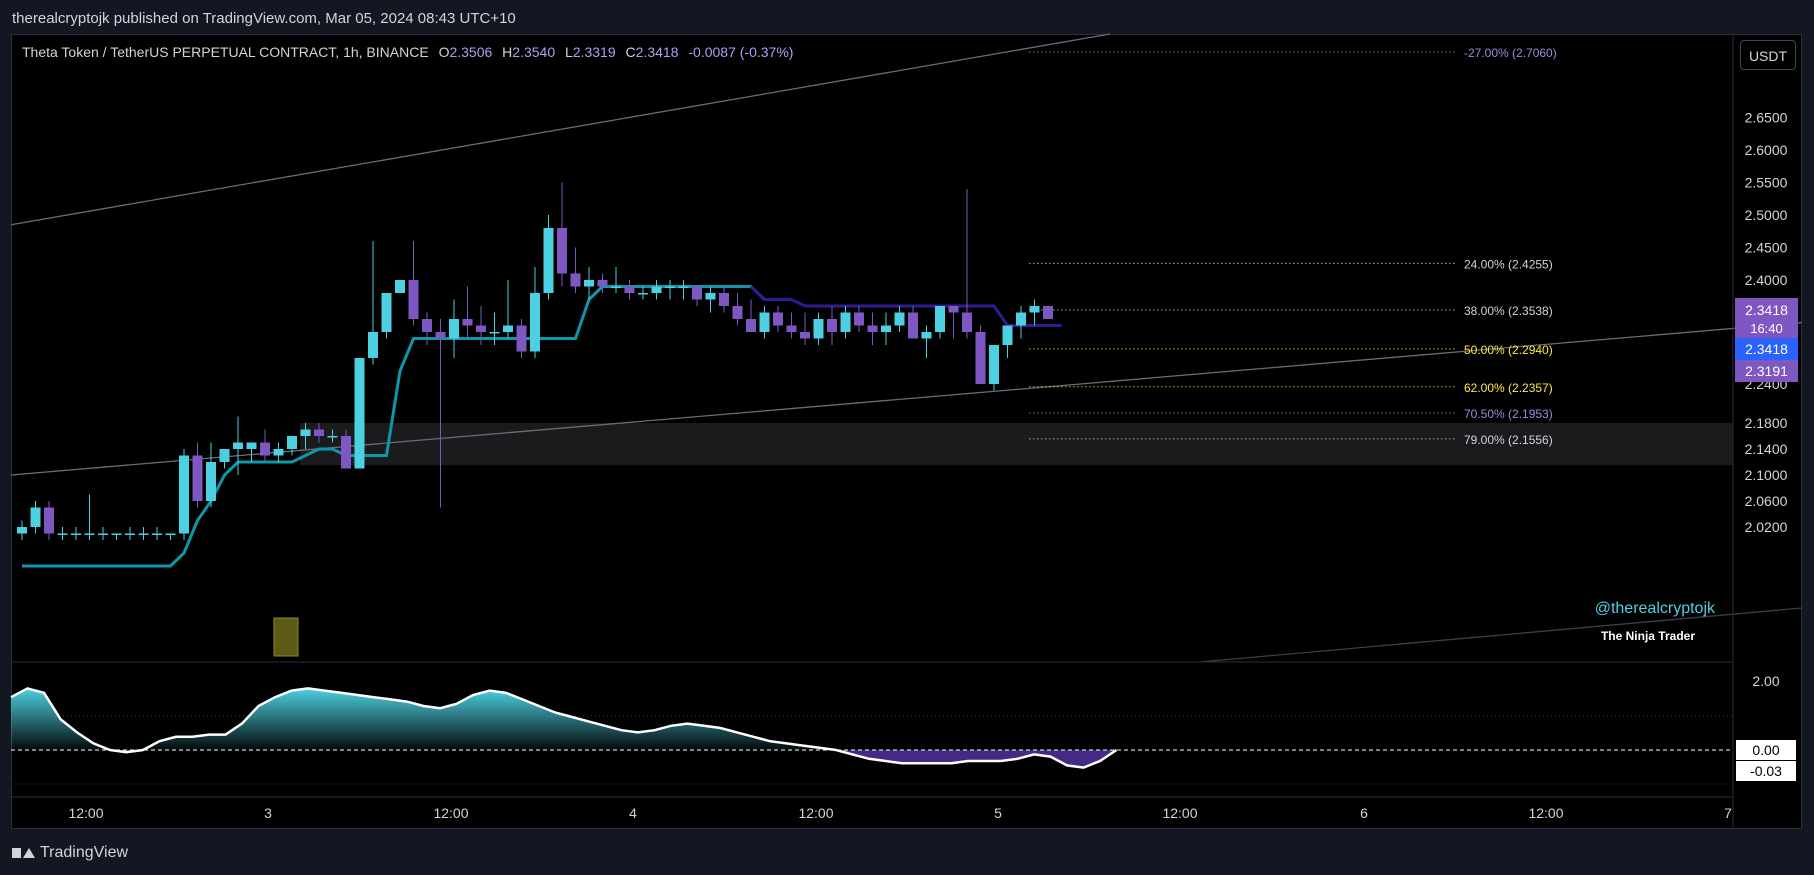  I want to click on low-label: L, so click(569, 52).